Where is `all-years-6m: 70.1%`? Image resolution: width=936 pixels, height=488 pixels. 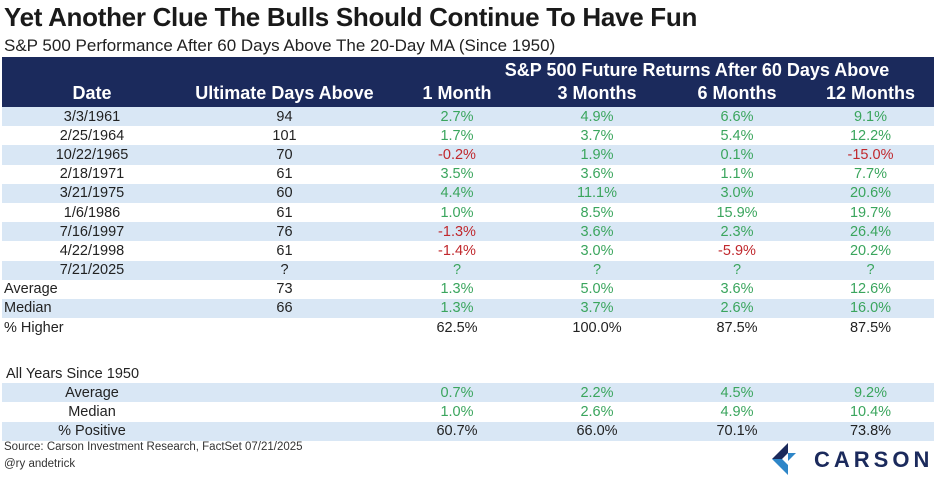 all-years-6m: 70.1% is located at coordinates (737, 431).